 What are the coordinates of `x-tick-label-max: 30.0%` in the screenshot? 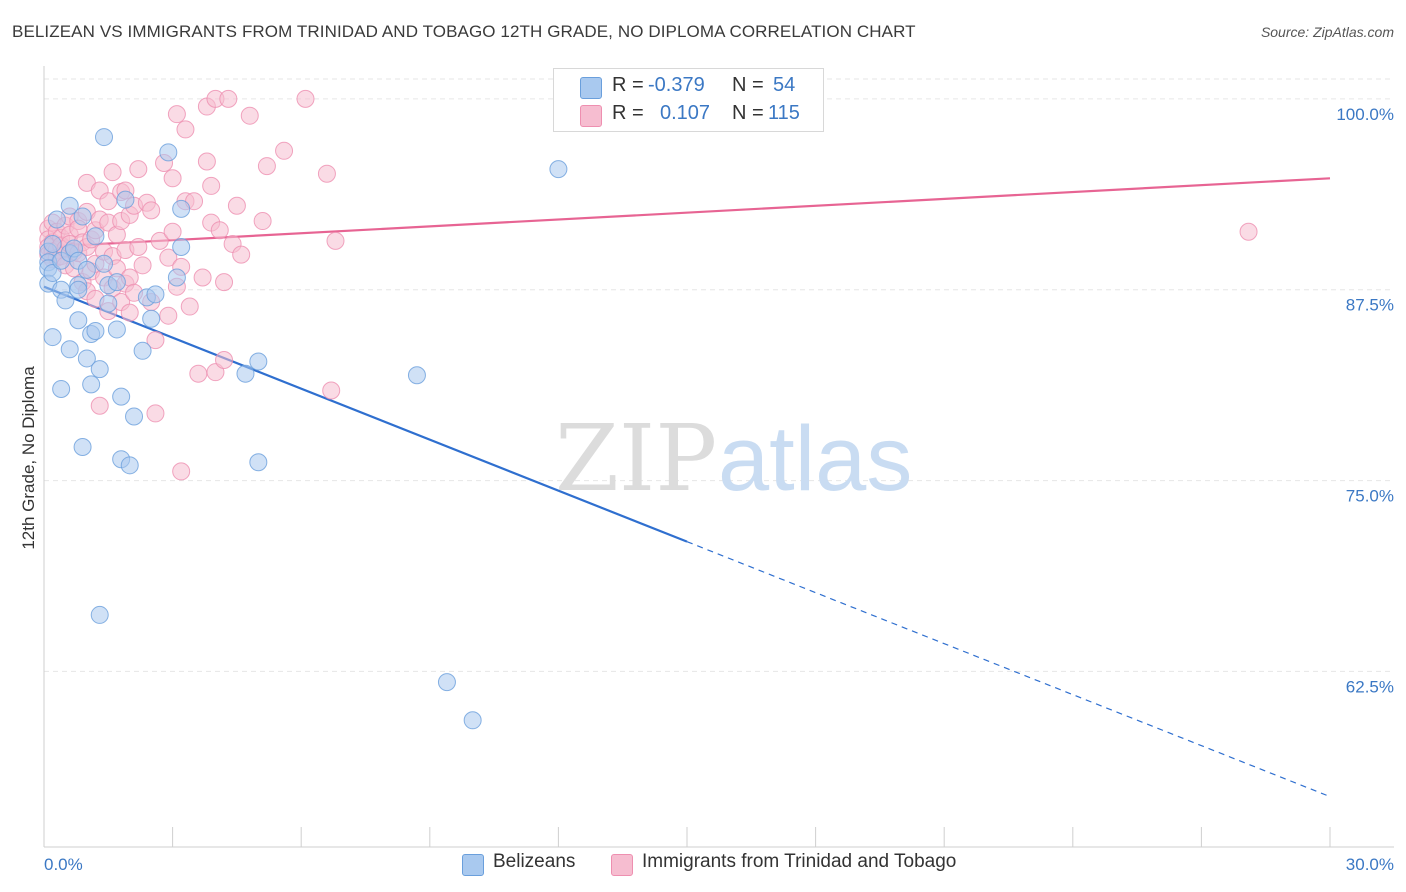 It's located at (1370, 864).